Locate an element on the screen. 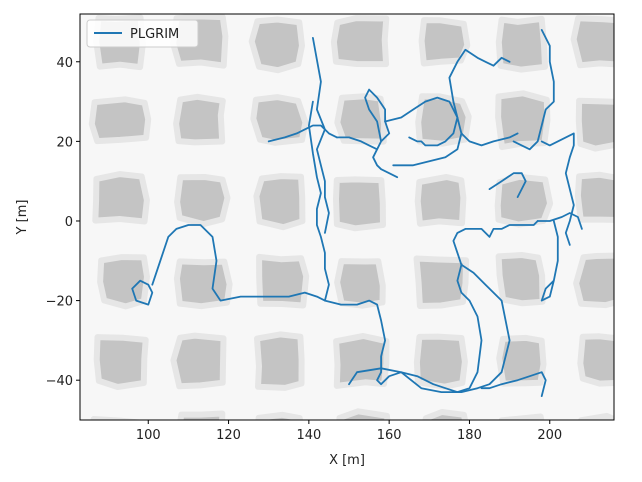 This screenshot has height=482, width=642. y-axis-ticks: −40 −20 0 20 40 is located at coordinates (63, 222).